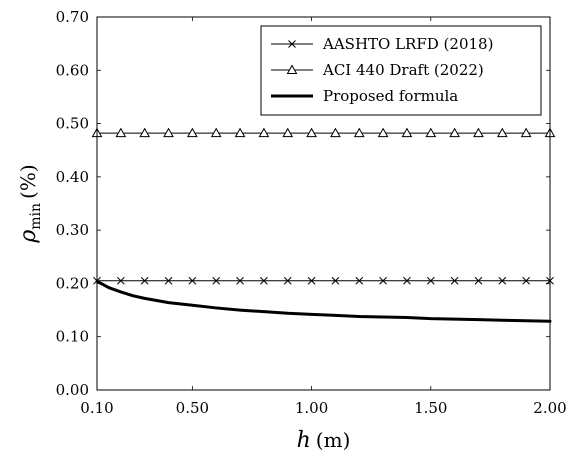  What do you see at coordinates (390, 96) in the screenshot?
I see `legend-label: Proposed formula` at bounding box center [390, 96].